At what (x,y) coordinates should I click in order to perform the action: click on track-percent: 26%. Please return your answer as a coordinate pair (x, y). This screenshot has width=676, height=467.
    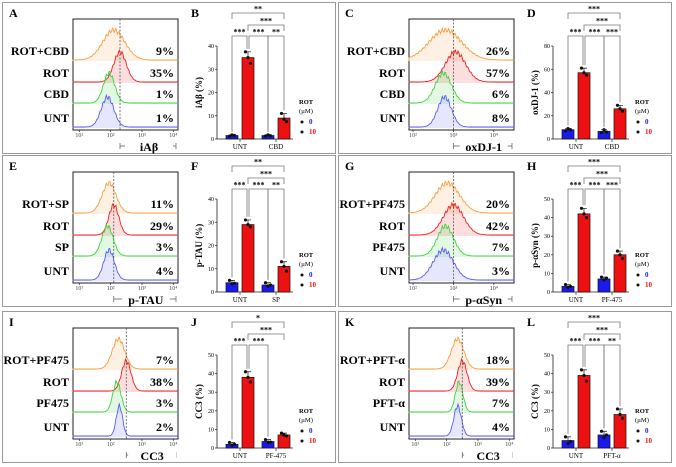
    Looking at the image, I should click on (498, 51).